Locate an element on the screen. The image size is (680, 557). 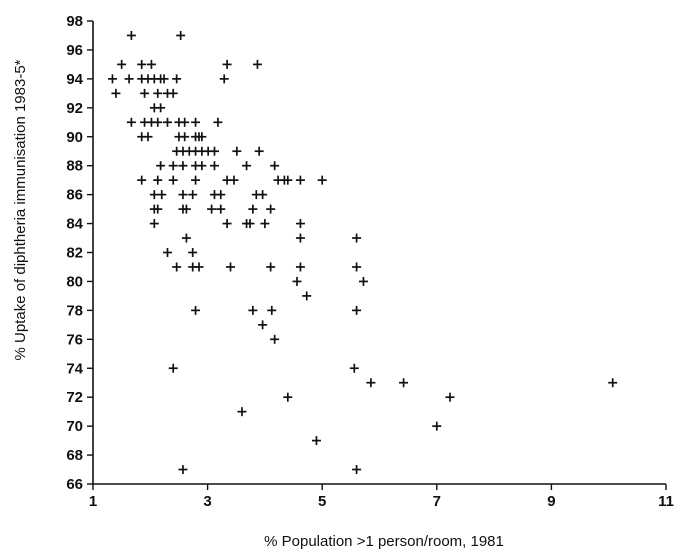
x-tick-label: 9 is located at coordinates (551, 501).